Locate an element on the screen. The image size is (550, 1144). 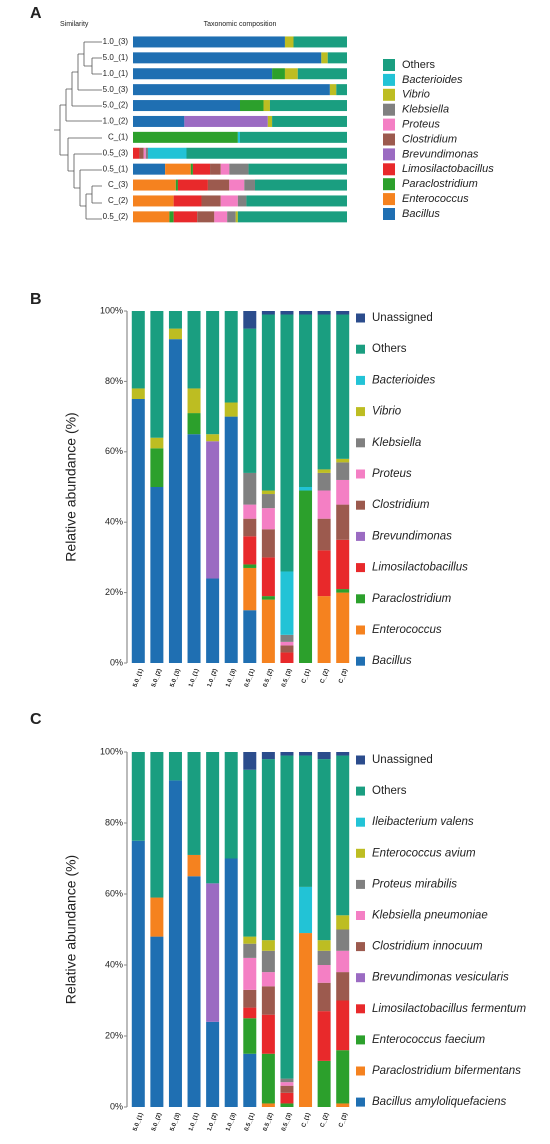
x-tick-label: 1.0_(2) is located at coordinates (213, 678).